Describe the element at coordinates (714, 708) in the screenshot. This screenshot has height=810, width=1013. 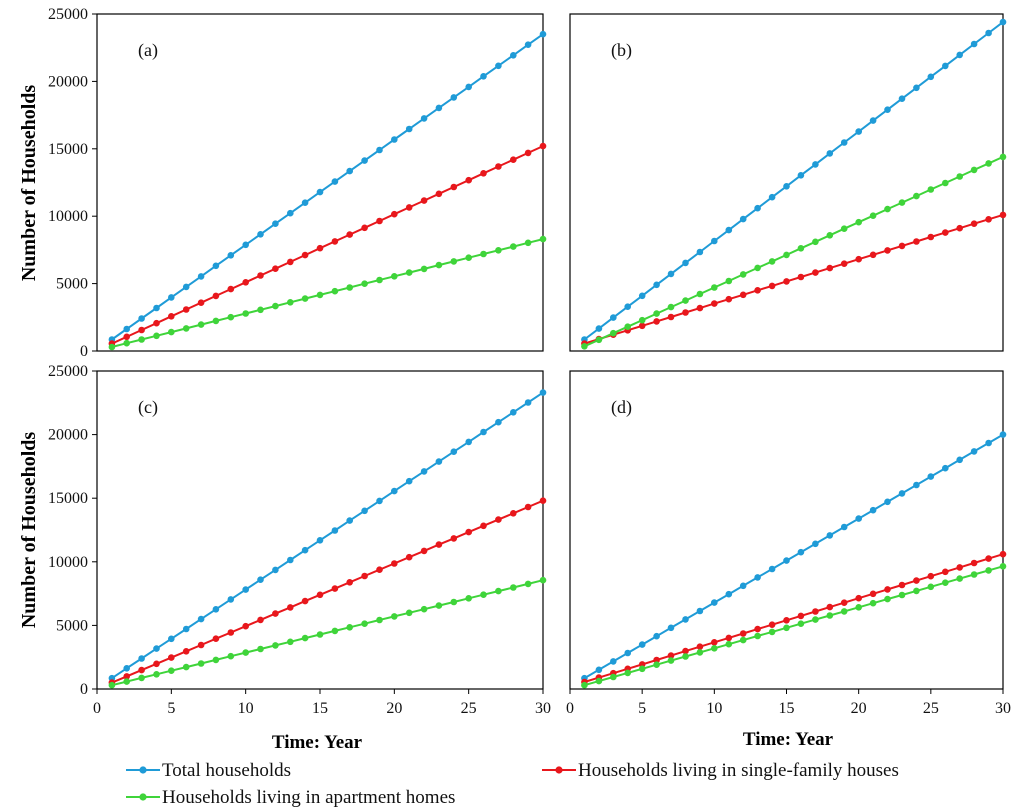
I see `x-tick-label: 10` at that location.